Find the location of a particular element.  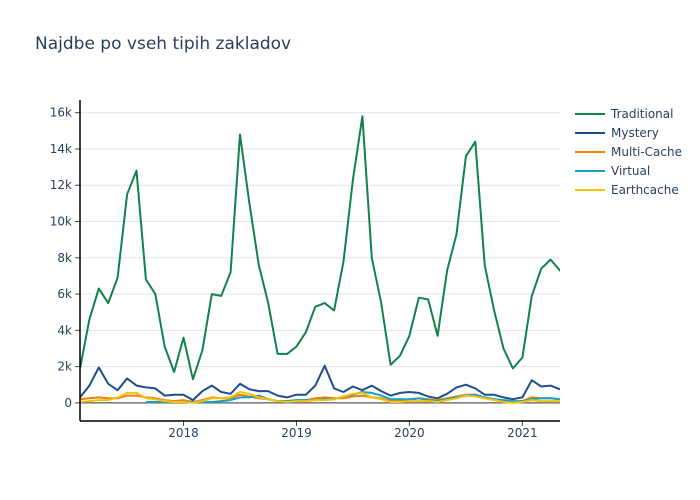

y-tick-label: 16k is located at coordinates (61, 113).